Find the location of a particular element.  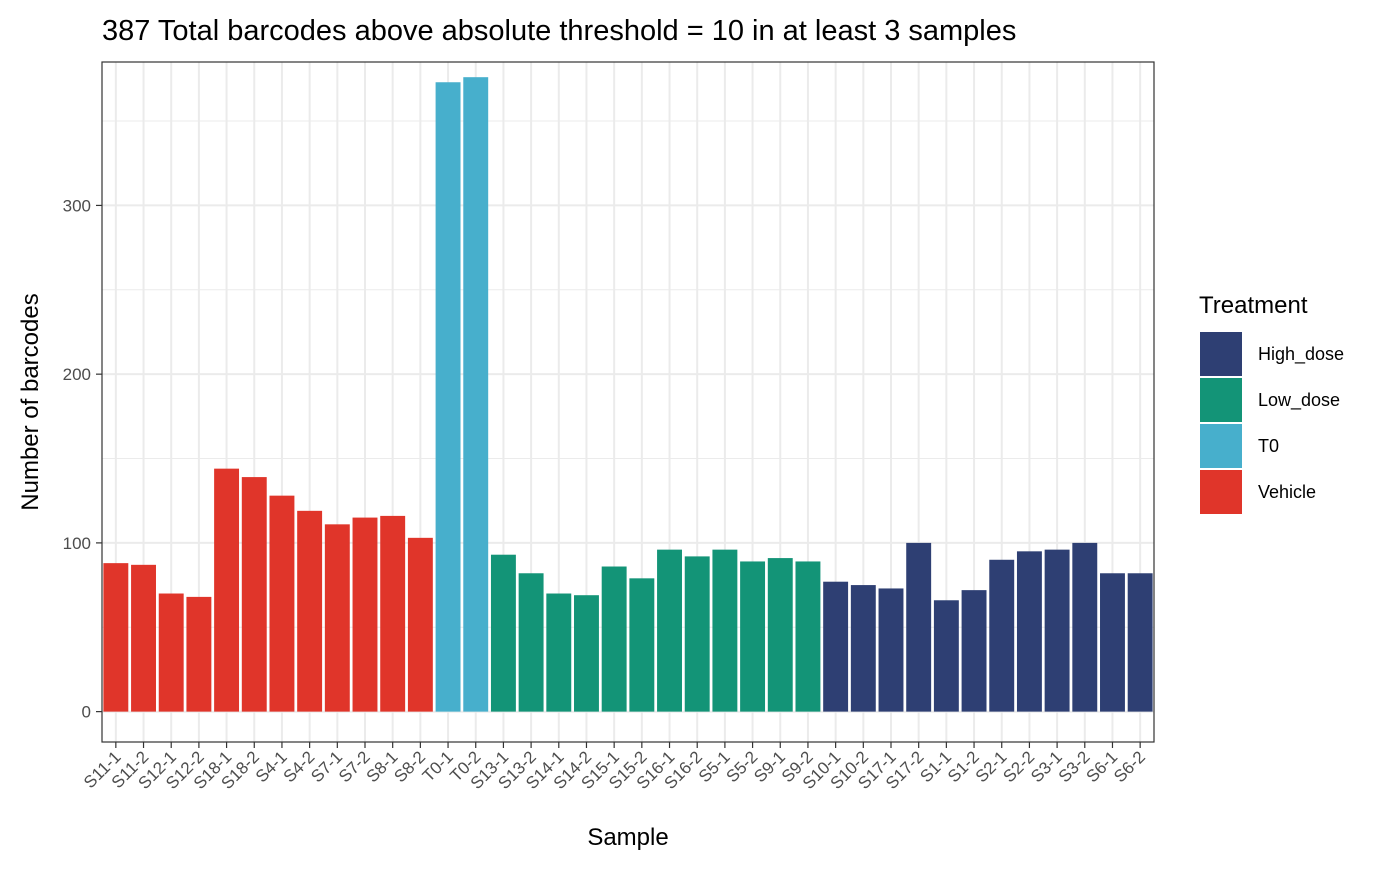

legend-label: Vehicle is located at coordinates (1287, 492).